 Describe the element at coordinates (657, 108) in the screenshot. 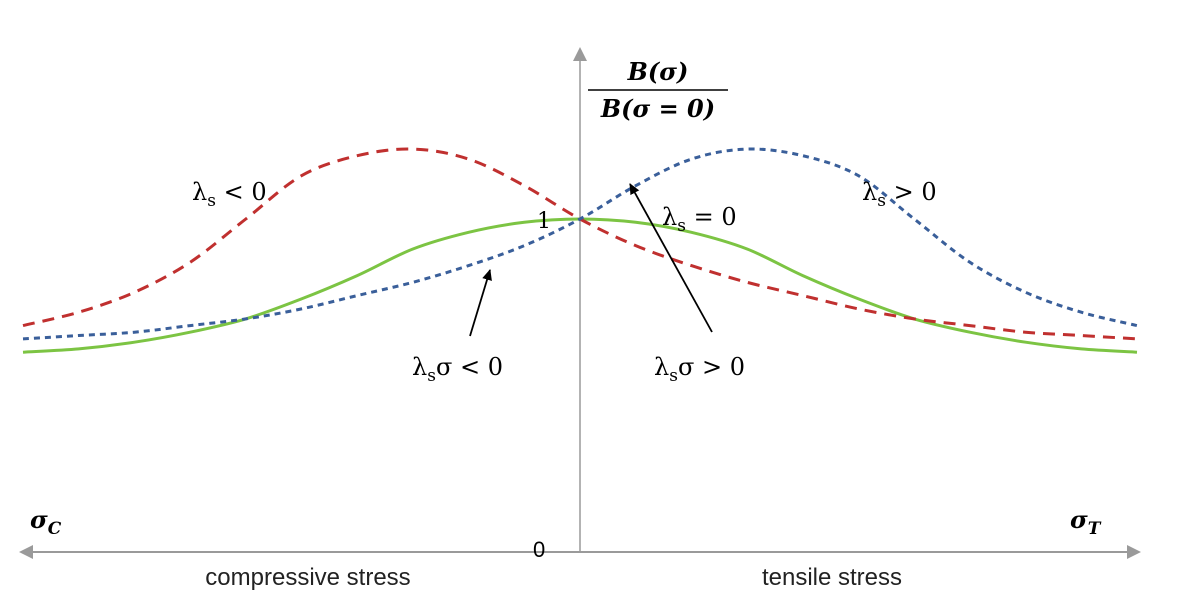

I see `y-label-denominator: B(σ = 0)` at that location.